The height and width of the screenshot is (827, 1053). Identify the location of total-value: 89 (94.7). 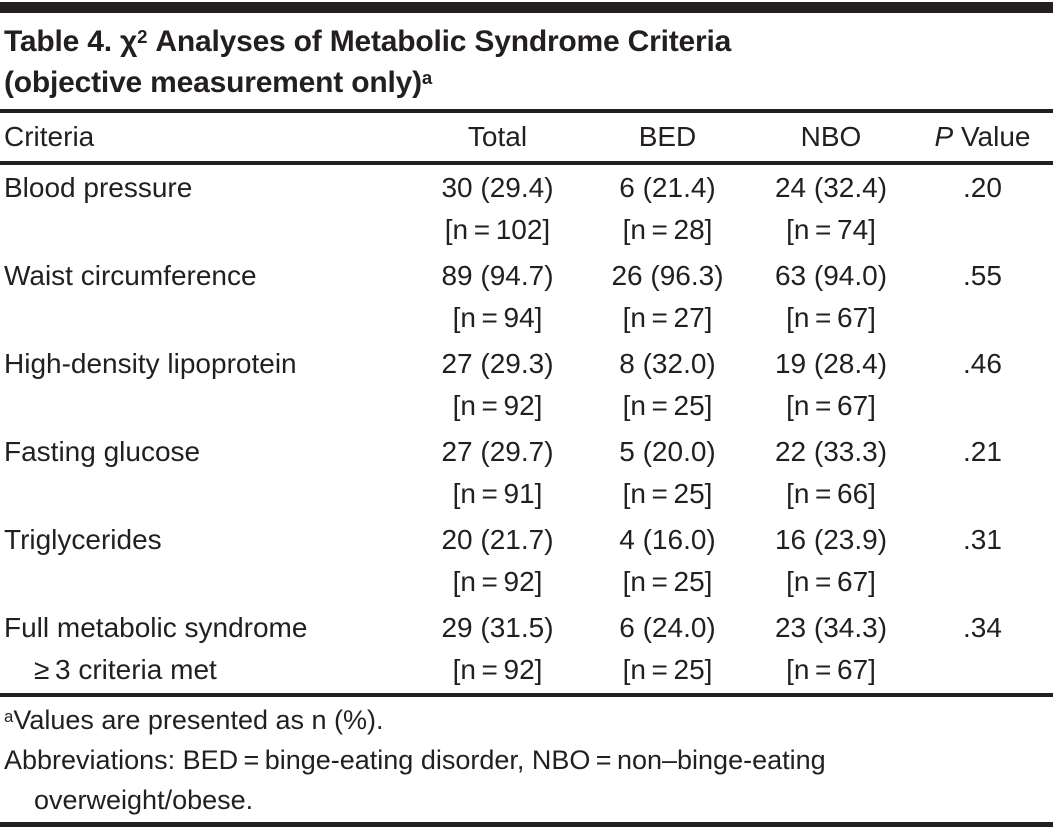
(497, 275).